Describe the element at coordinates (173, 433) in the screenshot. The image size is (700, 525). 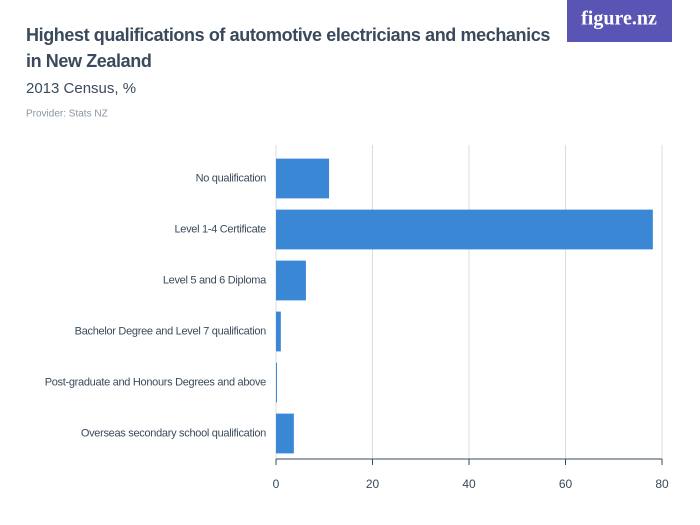
I see `y-tick-label: Overseas secondary school qualification` at that location.